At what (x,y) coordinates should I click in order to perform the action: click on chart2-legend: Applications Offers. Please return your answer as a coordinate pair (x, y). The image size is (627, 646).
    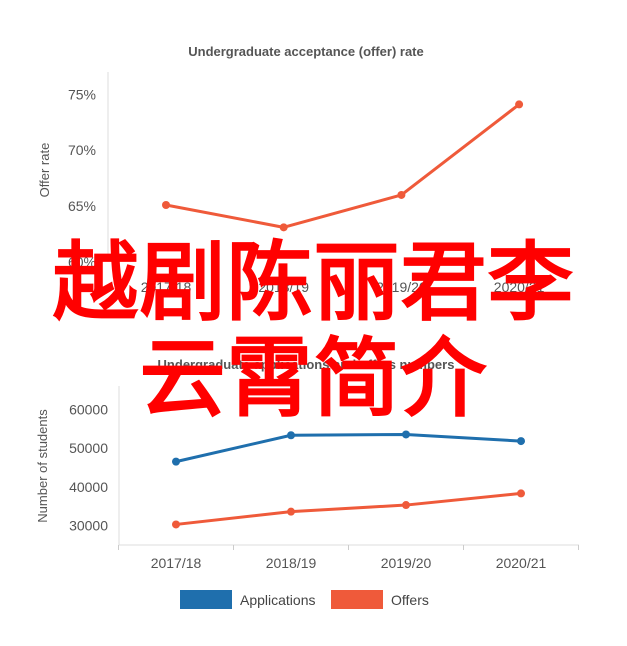
    Looking at the image, I should click on (304, 599).